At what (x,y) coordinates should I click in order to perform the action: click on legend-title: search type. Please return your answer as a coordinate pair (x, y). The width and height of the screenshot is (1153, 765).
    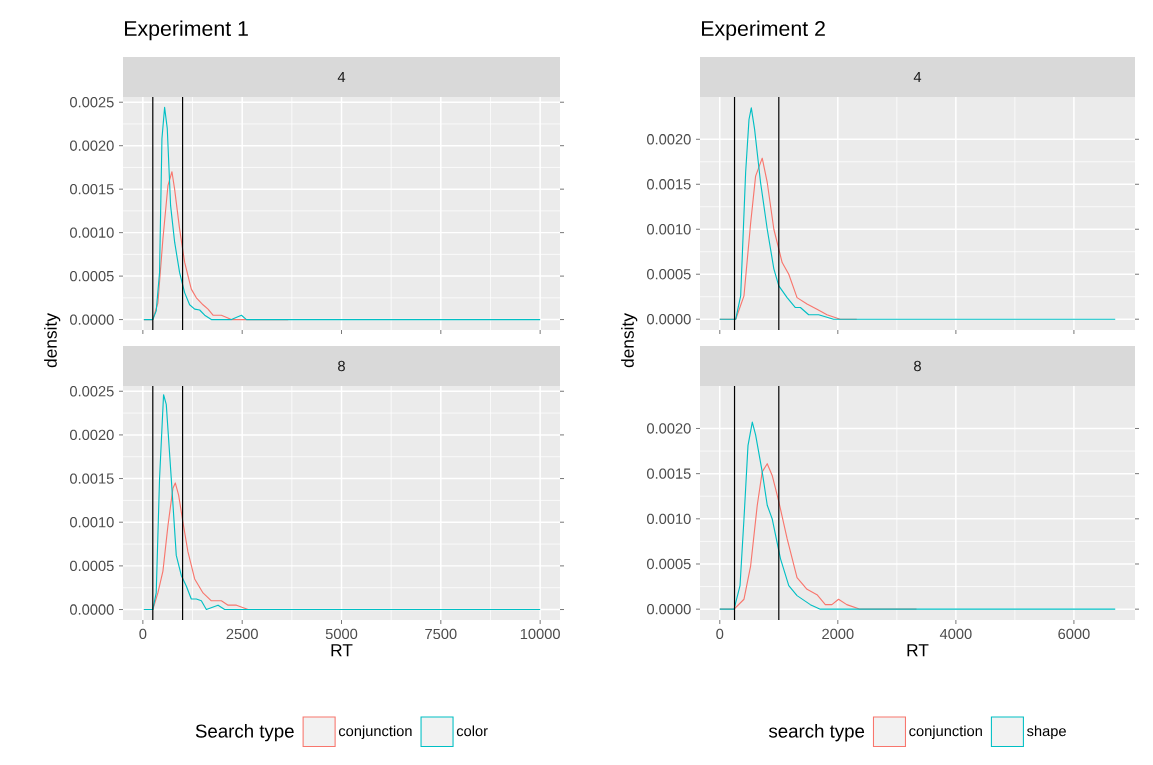
    Looking at the image, I should click on (816, 732).